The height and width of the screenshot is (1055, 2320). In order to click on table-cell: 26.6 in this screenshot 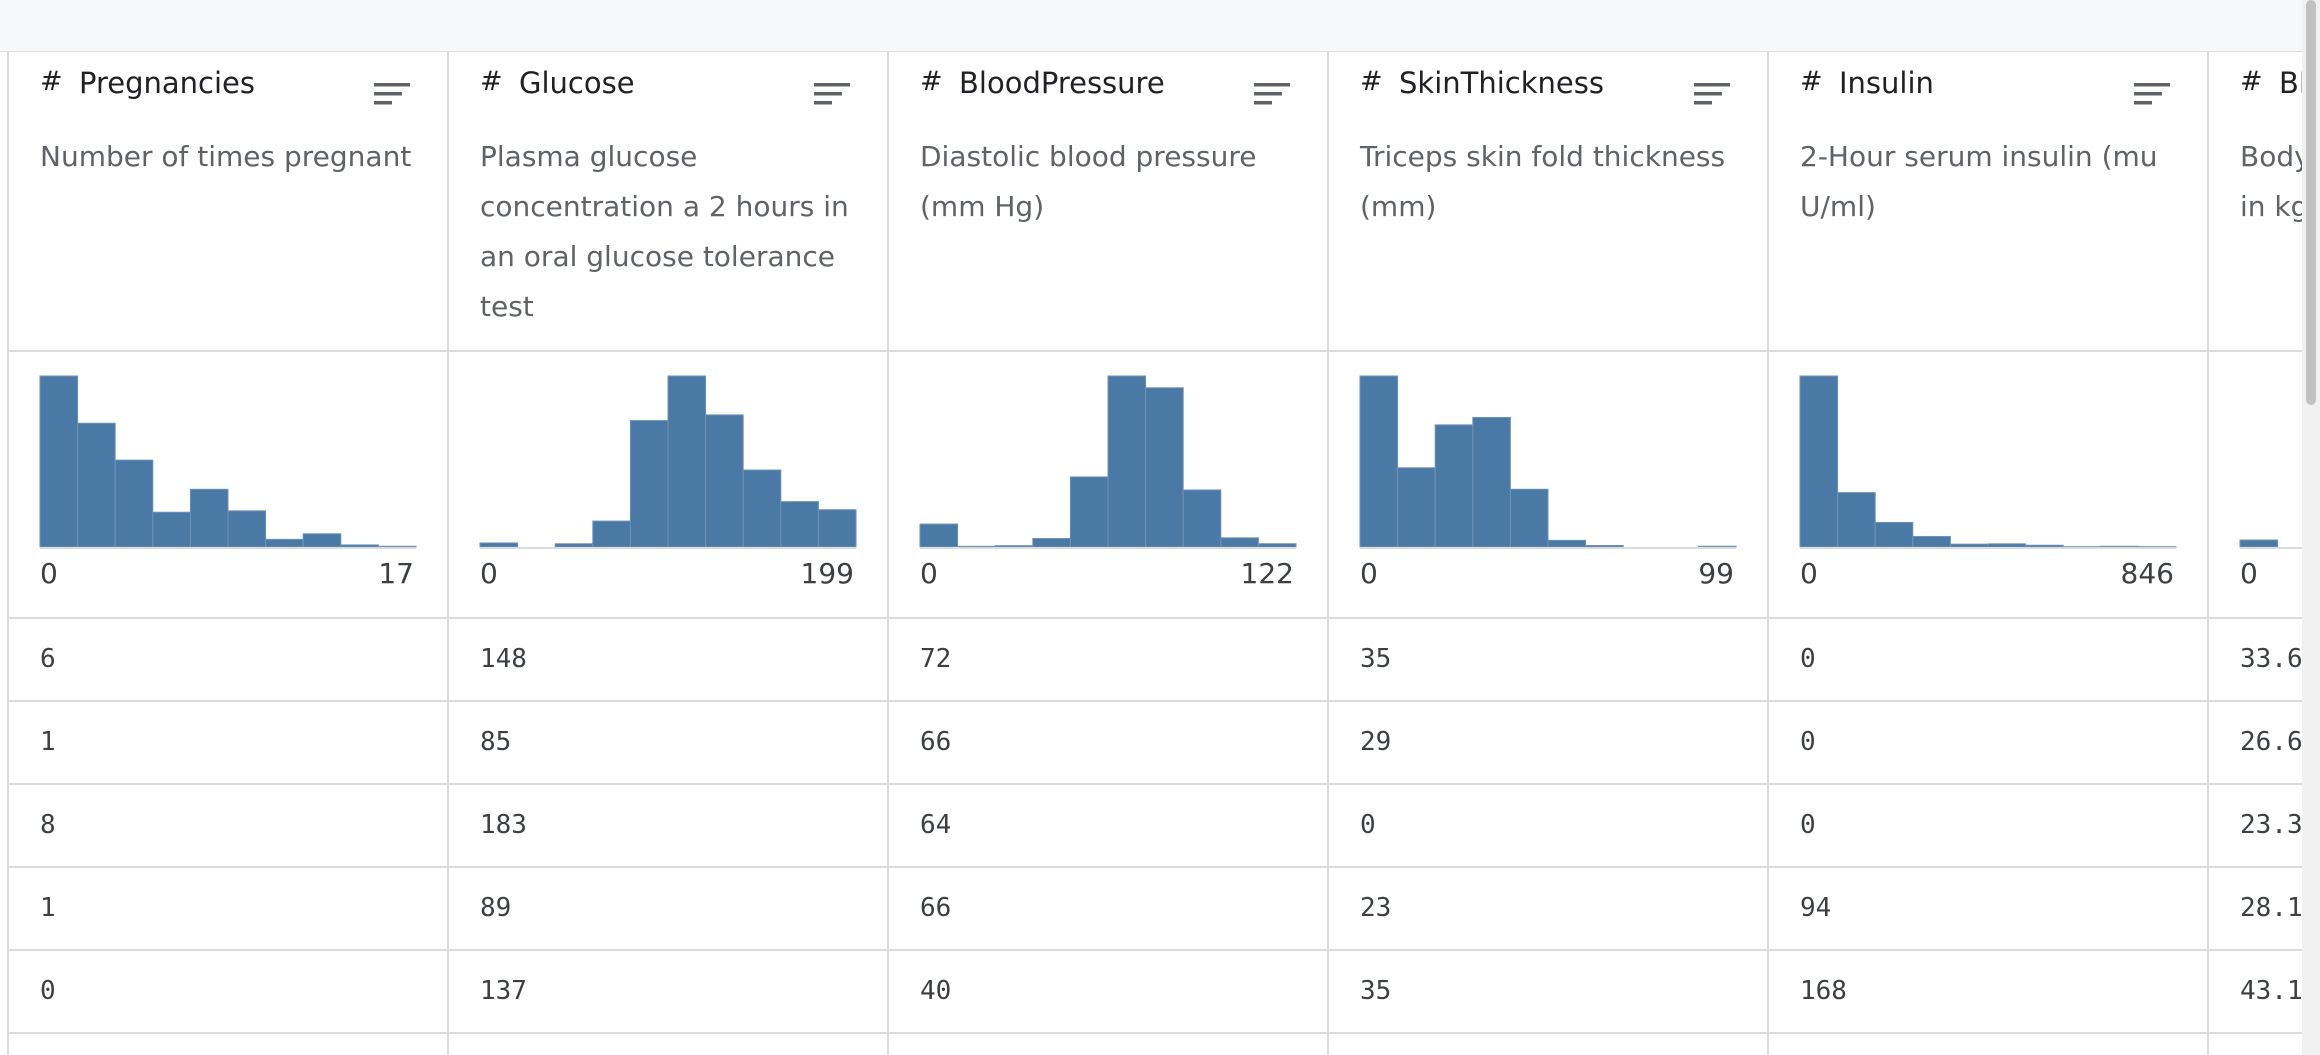, I will do `click(2255, 741)`.